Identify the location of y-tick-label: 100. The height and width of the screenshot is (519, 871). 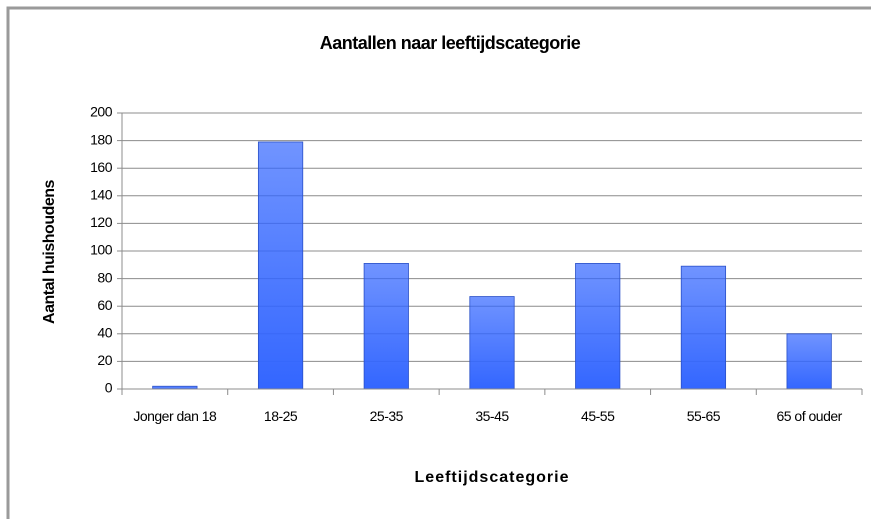
(101, 250).